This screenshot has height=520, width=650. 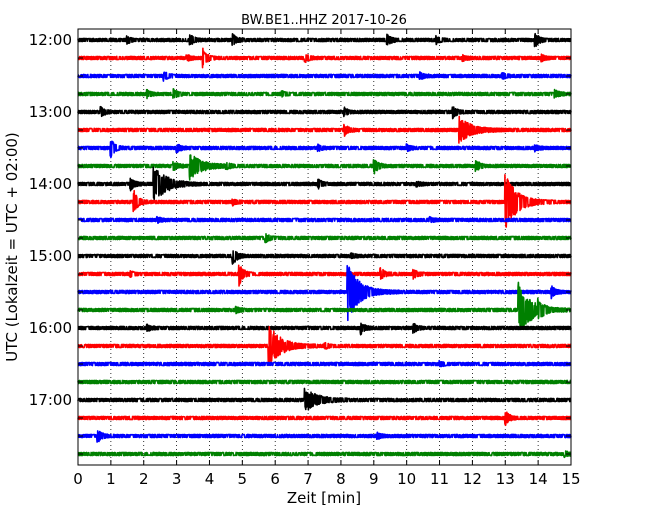 I want to click on y-tick-label-1200: 12:00, so click(x=50, y=40).